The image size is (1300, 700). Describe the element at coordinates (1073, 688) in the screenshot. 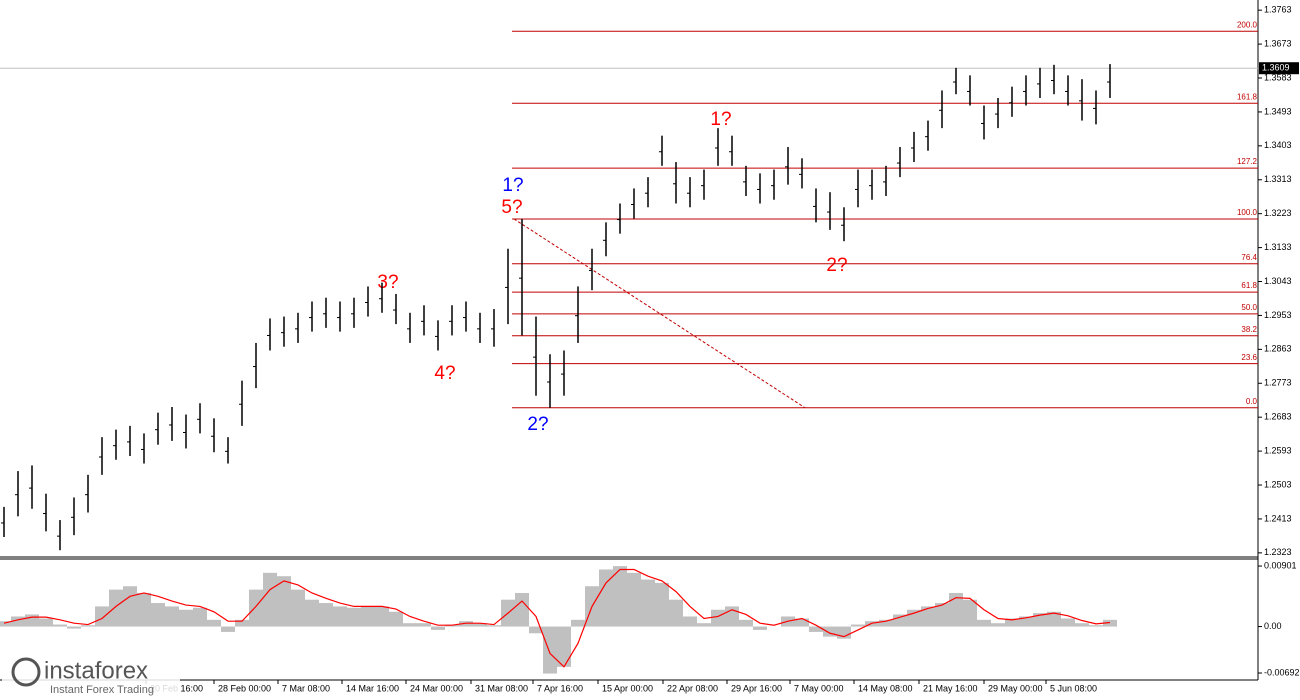

I see `x-tick-label: 5 Jun 08:00` at that location.